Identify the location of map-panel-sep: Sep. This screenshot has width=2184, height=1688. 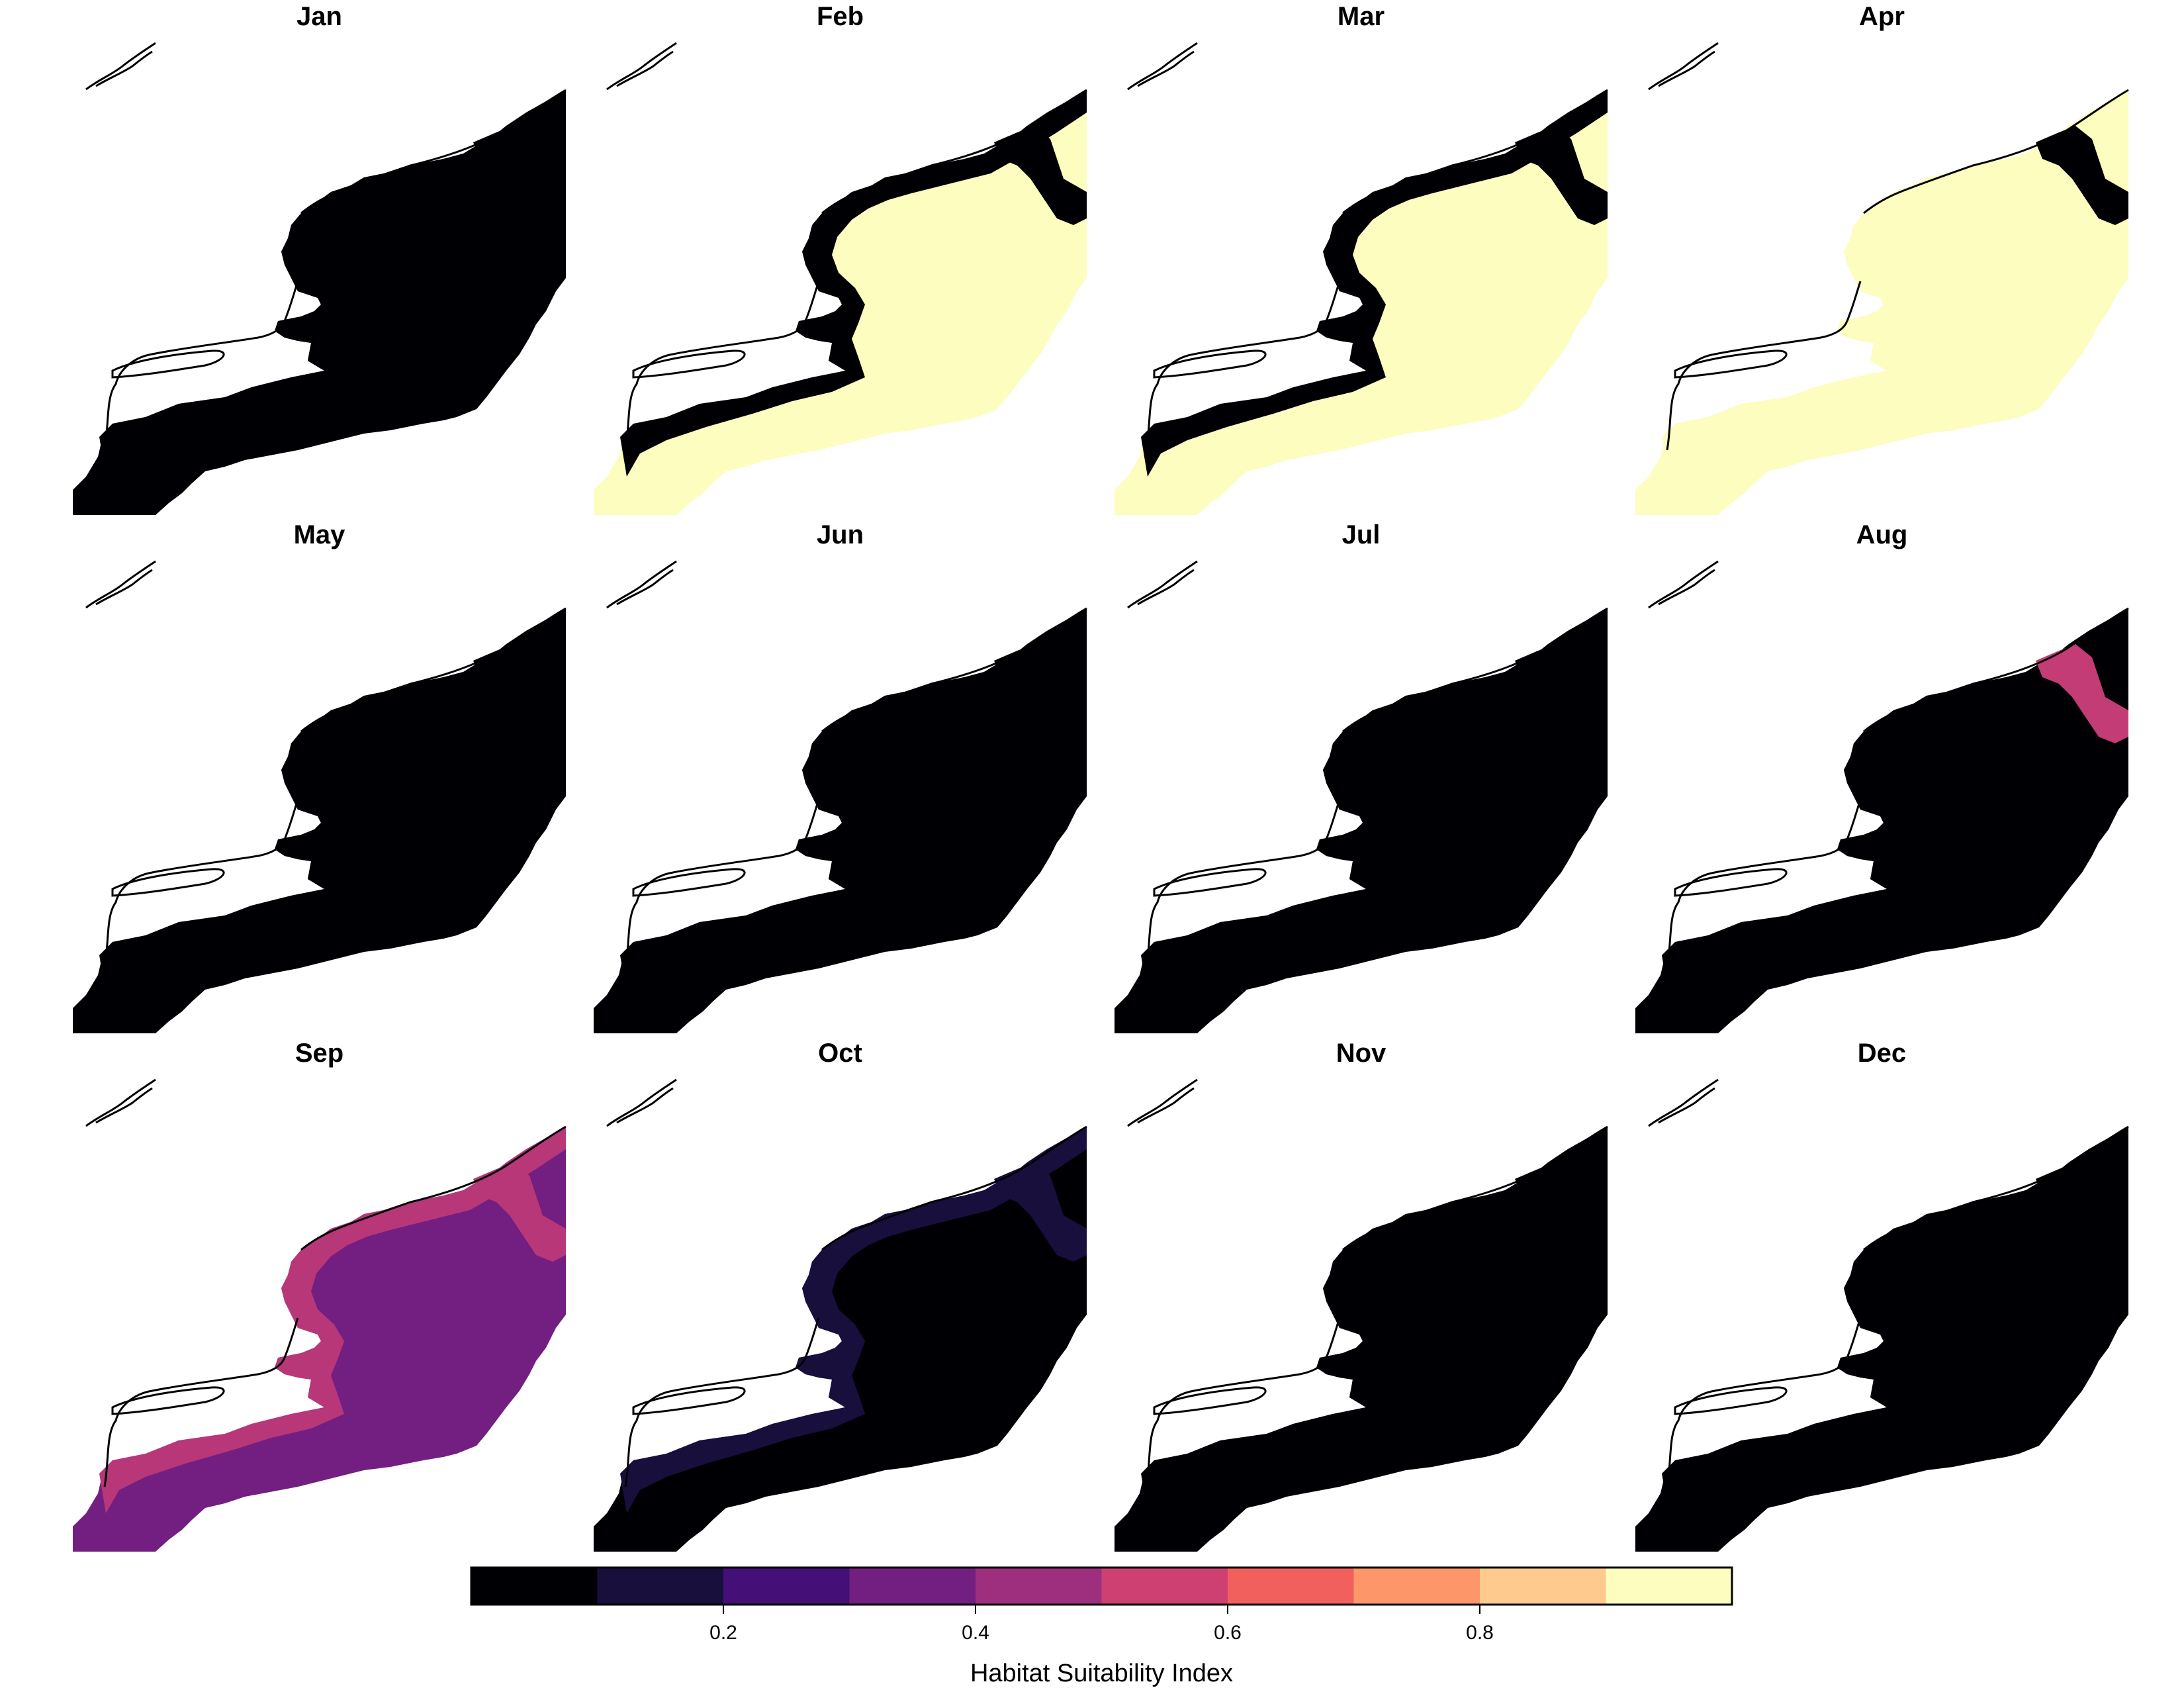
(320, 1295).